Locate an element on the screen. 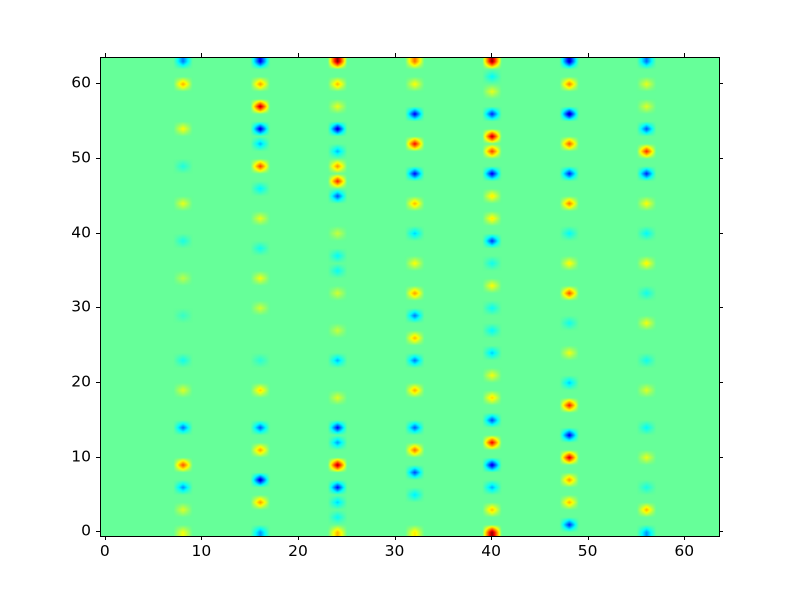  x-tick-label: 20 is located at coordinates (298, 551).